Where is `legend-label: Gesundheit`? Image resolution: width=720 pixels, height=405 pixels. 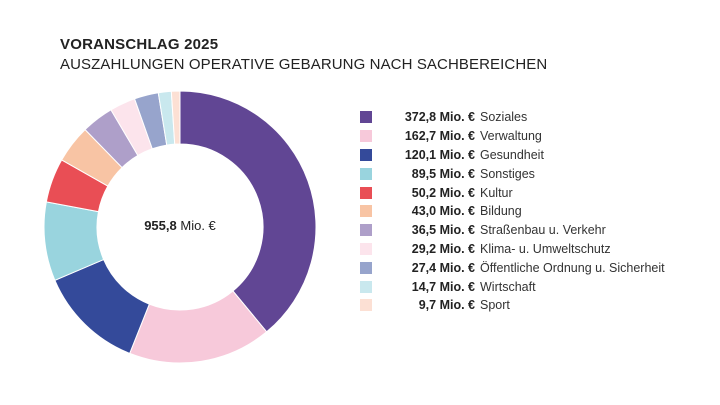 legend-label: Gesundheit is located at coordinates (512, 154).